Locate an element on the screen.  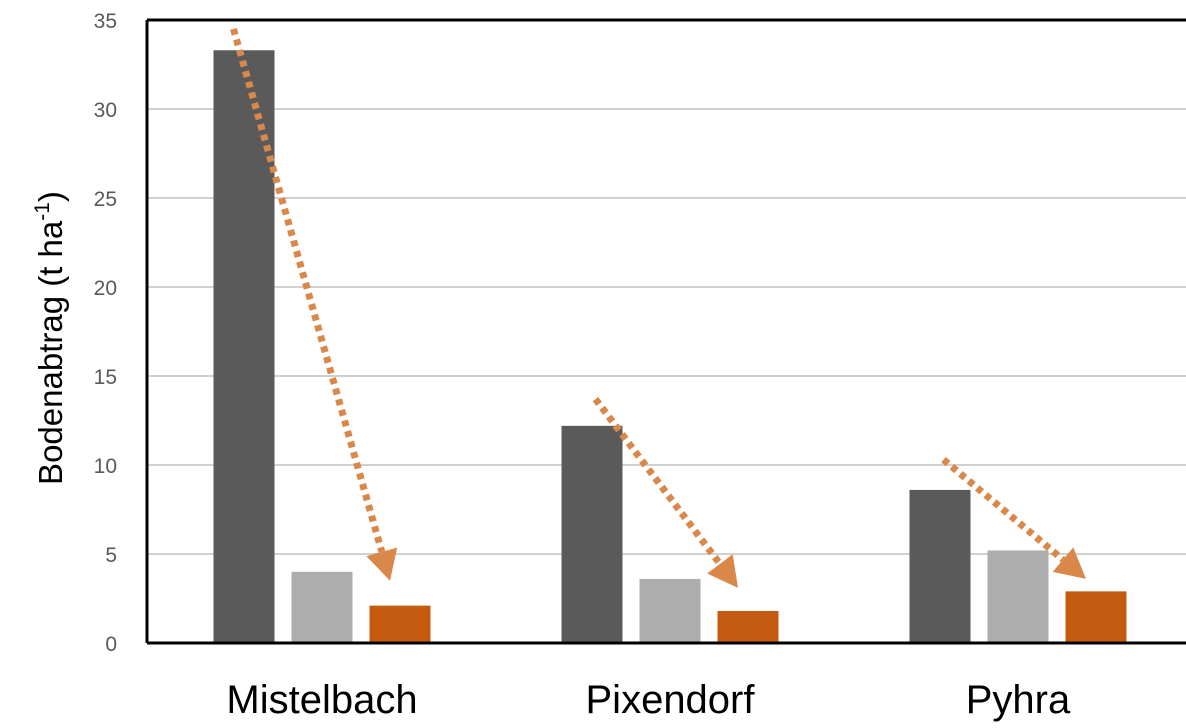
y-axis-title-main: Bodenabtrag (t ha is located at coordinates (50, 352).